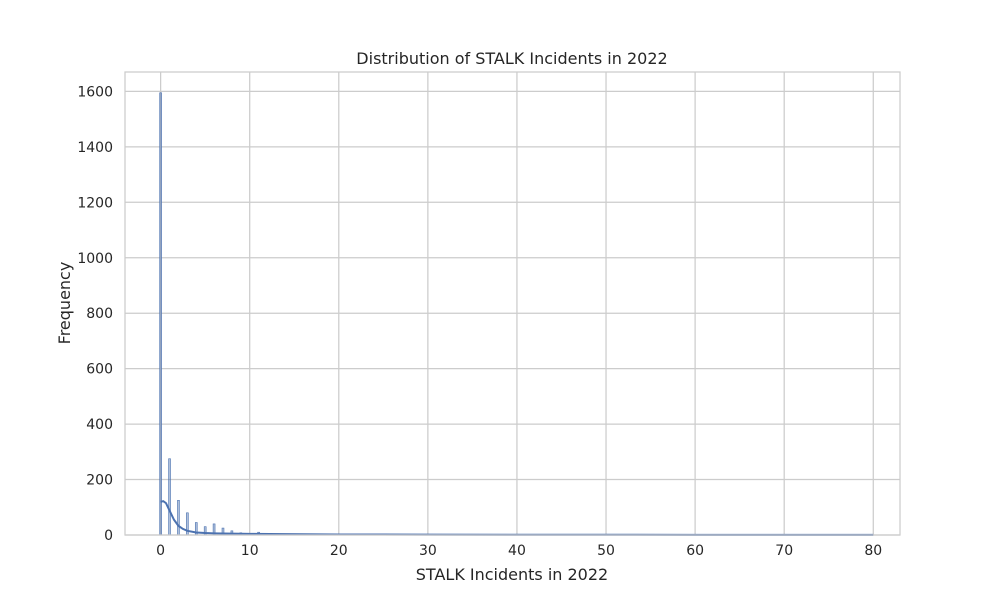  Describe the element at coordinates (512, 574) in the screenshot. I see `x-axis-label: STALK Incidents in 2022` at that location.